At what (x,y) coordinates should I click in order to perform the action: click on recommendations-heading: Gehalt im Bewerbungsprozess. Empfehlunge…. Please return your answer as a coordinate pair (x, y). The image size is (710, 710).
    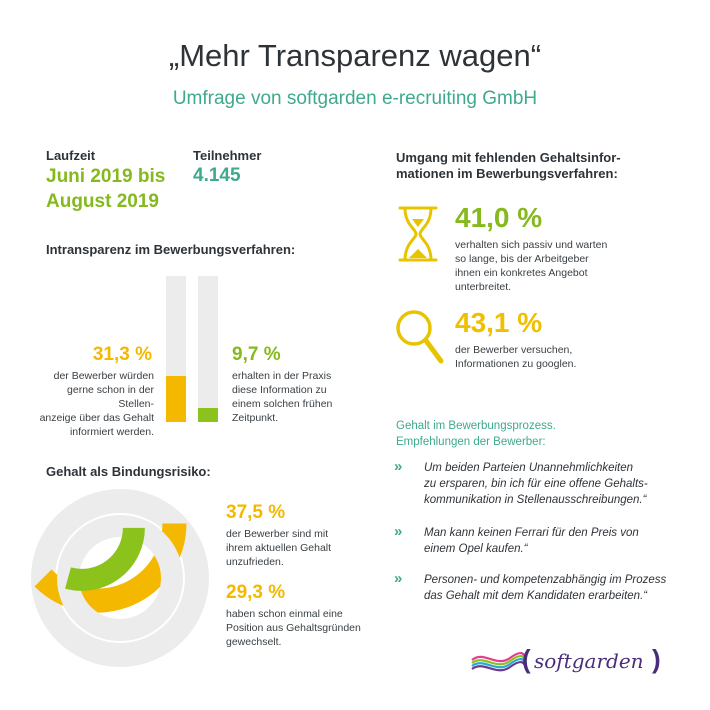
    Looking at the image, I should click on (476, 434).